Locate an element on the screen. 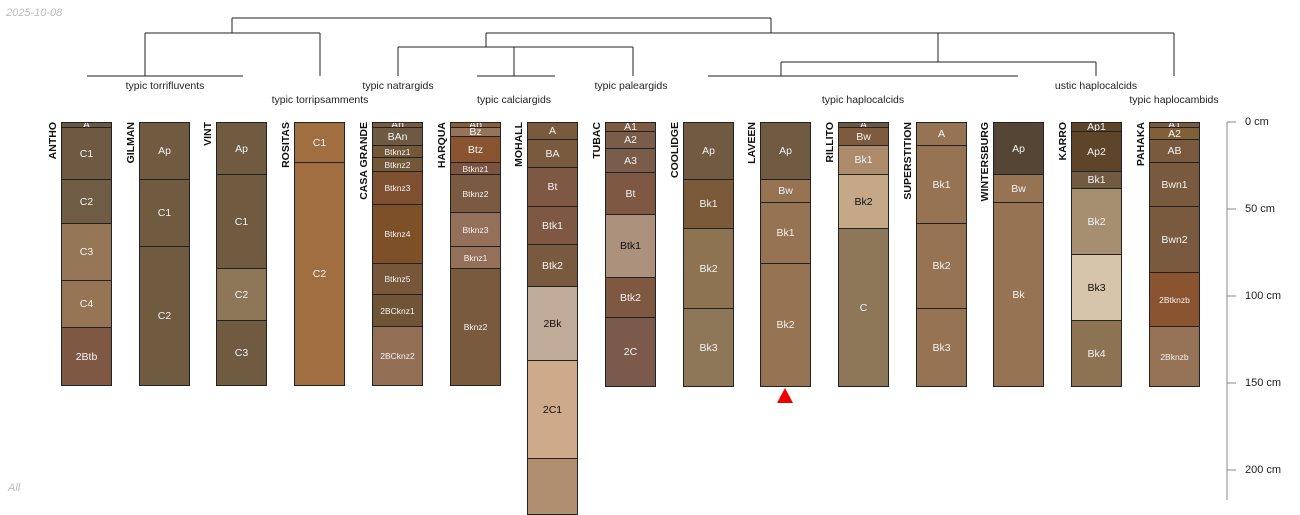  horizon: Bz is located at coordinates (475, 131).